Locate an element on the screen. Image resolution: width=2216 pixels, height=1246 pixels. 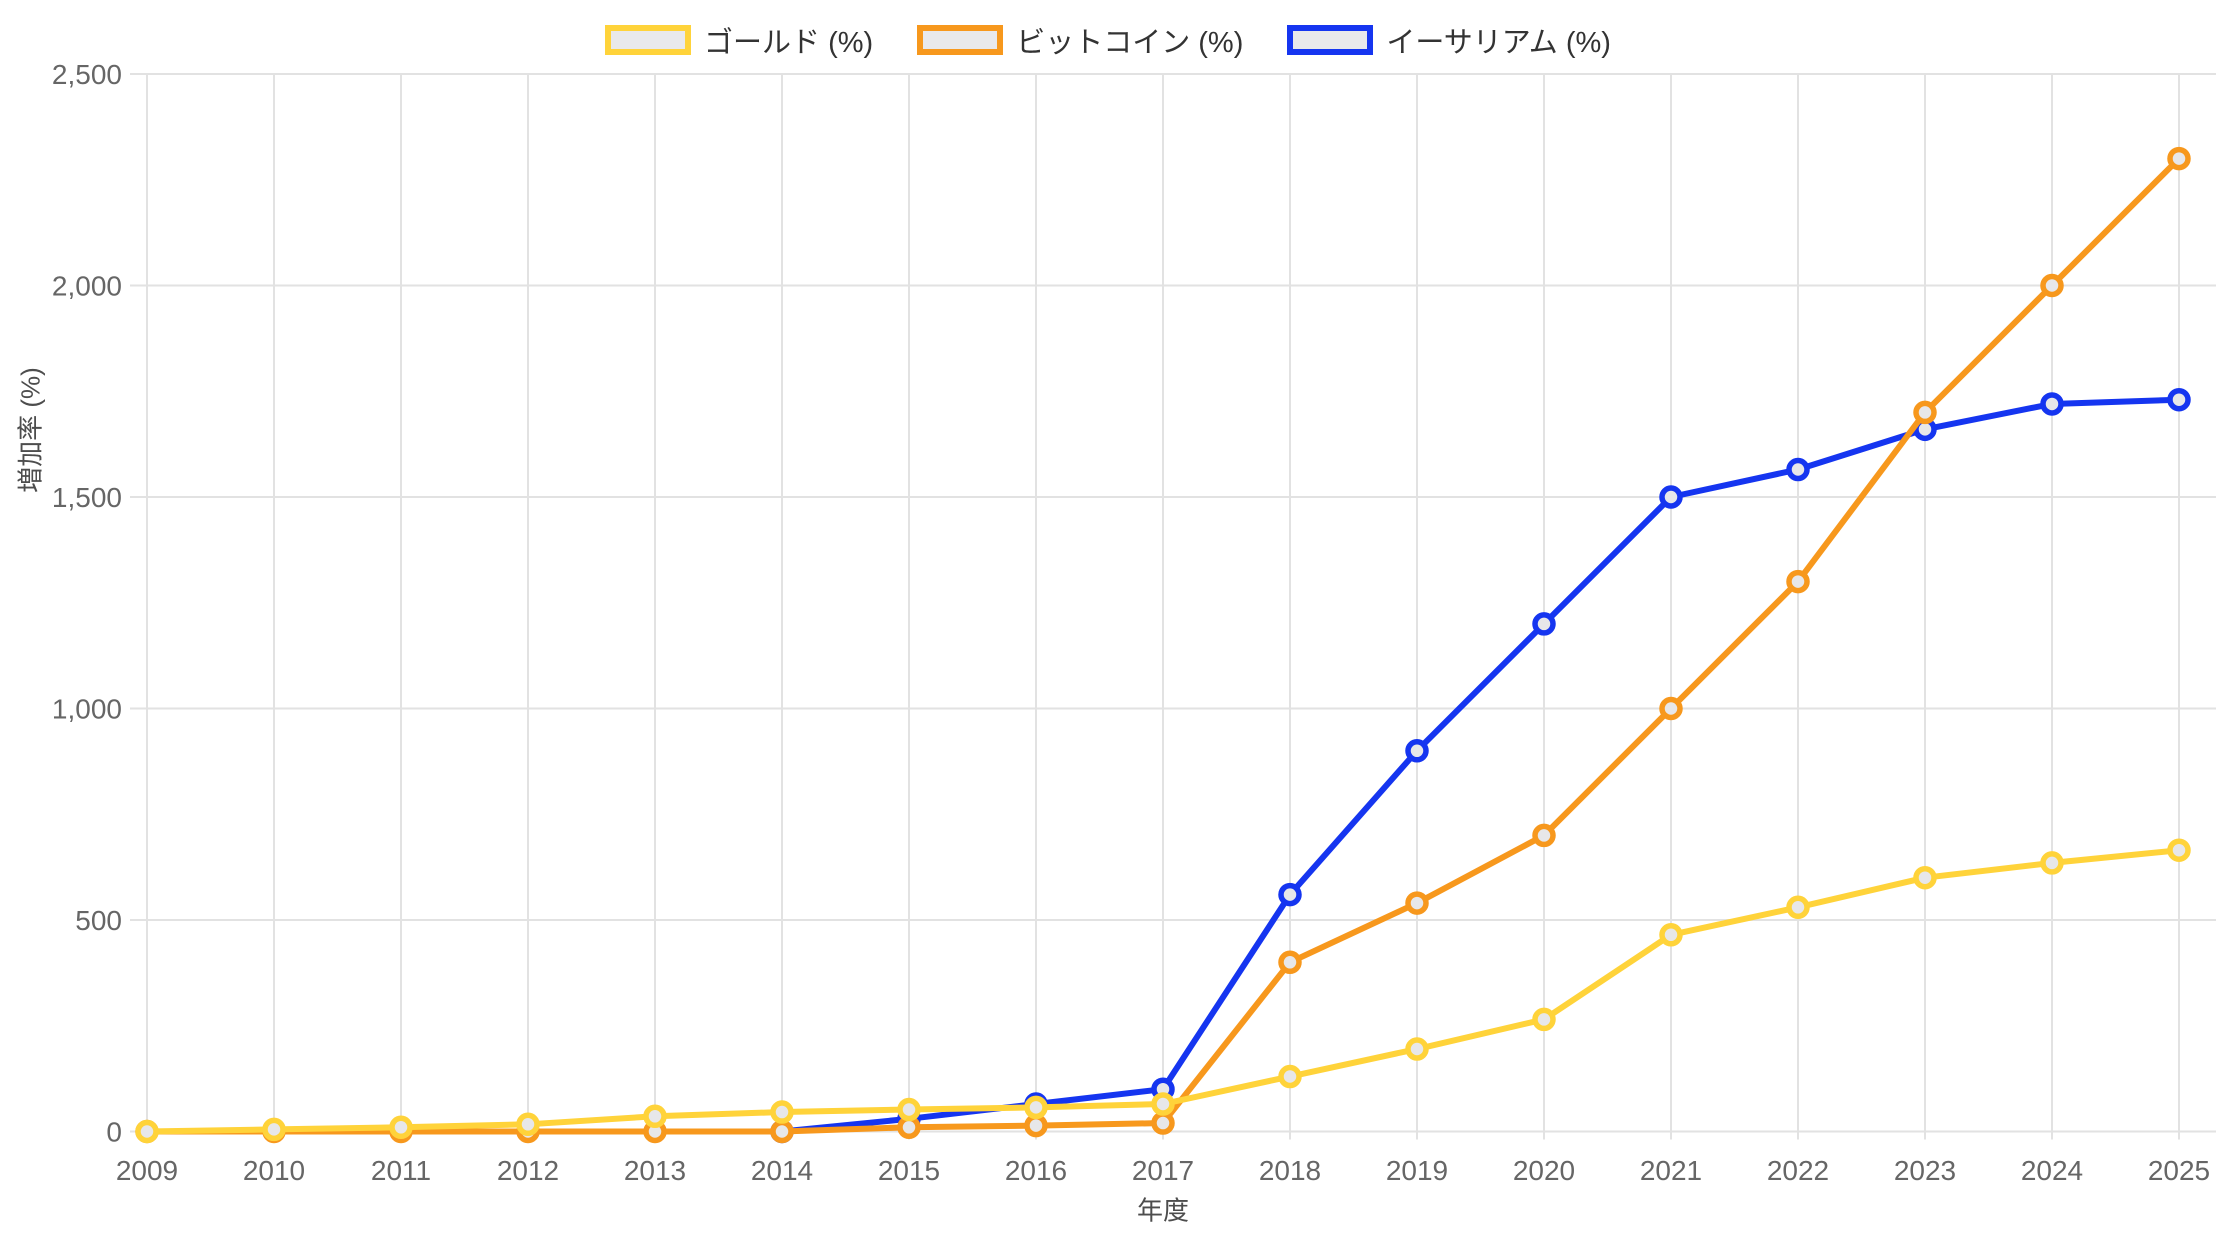
data-point-ethereum-2025 is located at coordinates (2179, 399).